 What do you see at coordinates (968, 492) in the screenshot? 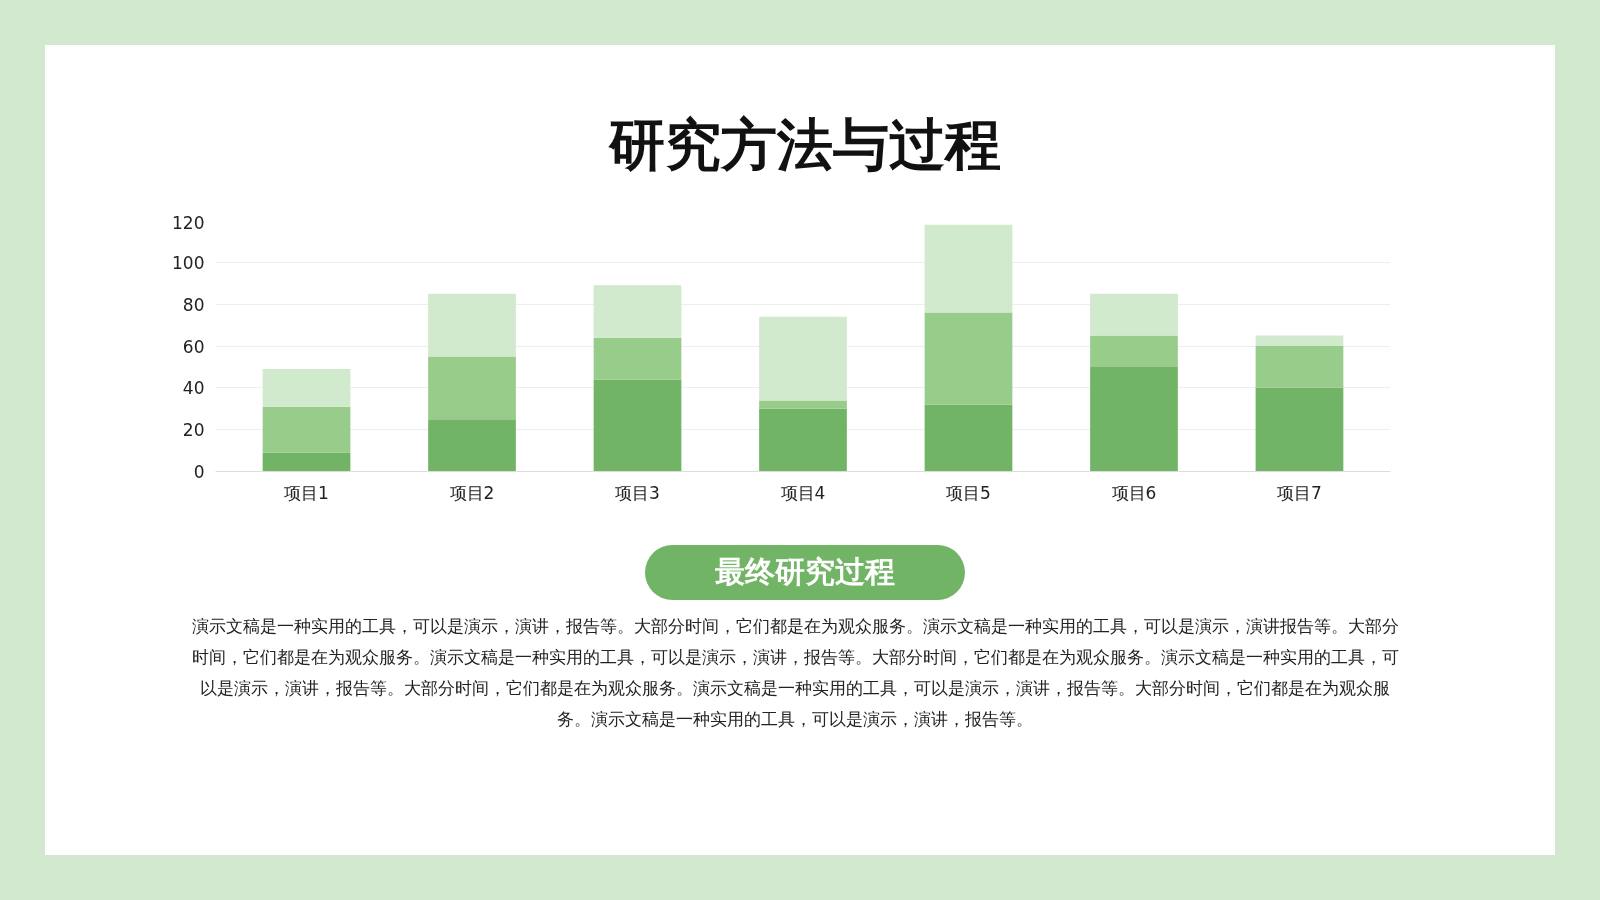
I see `x-tick-label: 项目5` at bounding box center [968, 492].